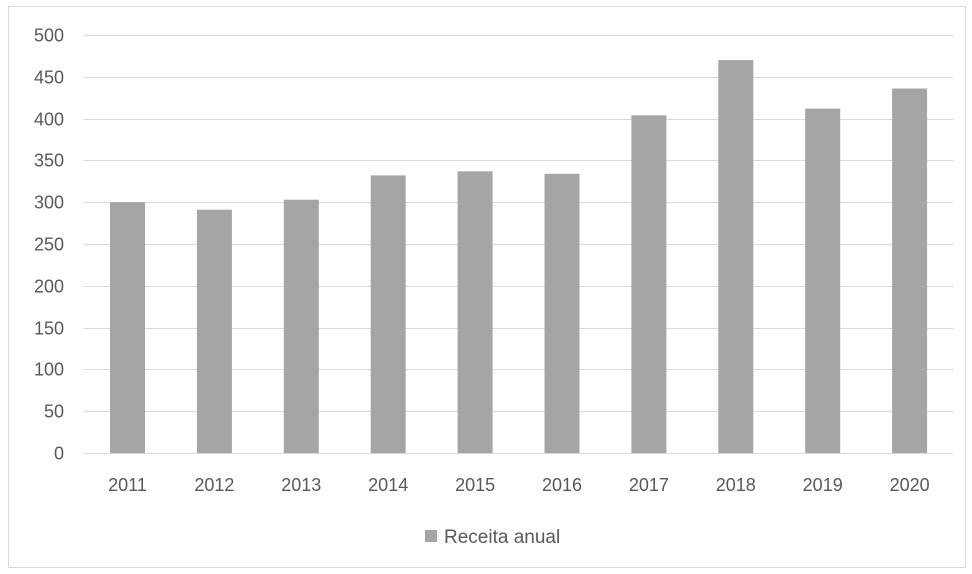  I want to click on bar-2014, so click(388, 314).